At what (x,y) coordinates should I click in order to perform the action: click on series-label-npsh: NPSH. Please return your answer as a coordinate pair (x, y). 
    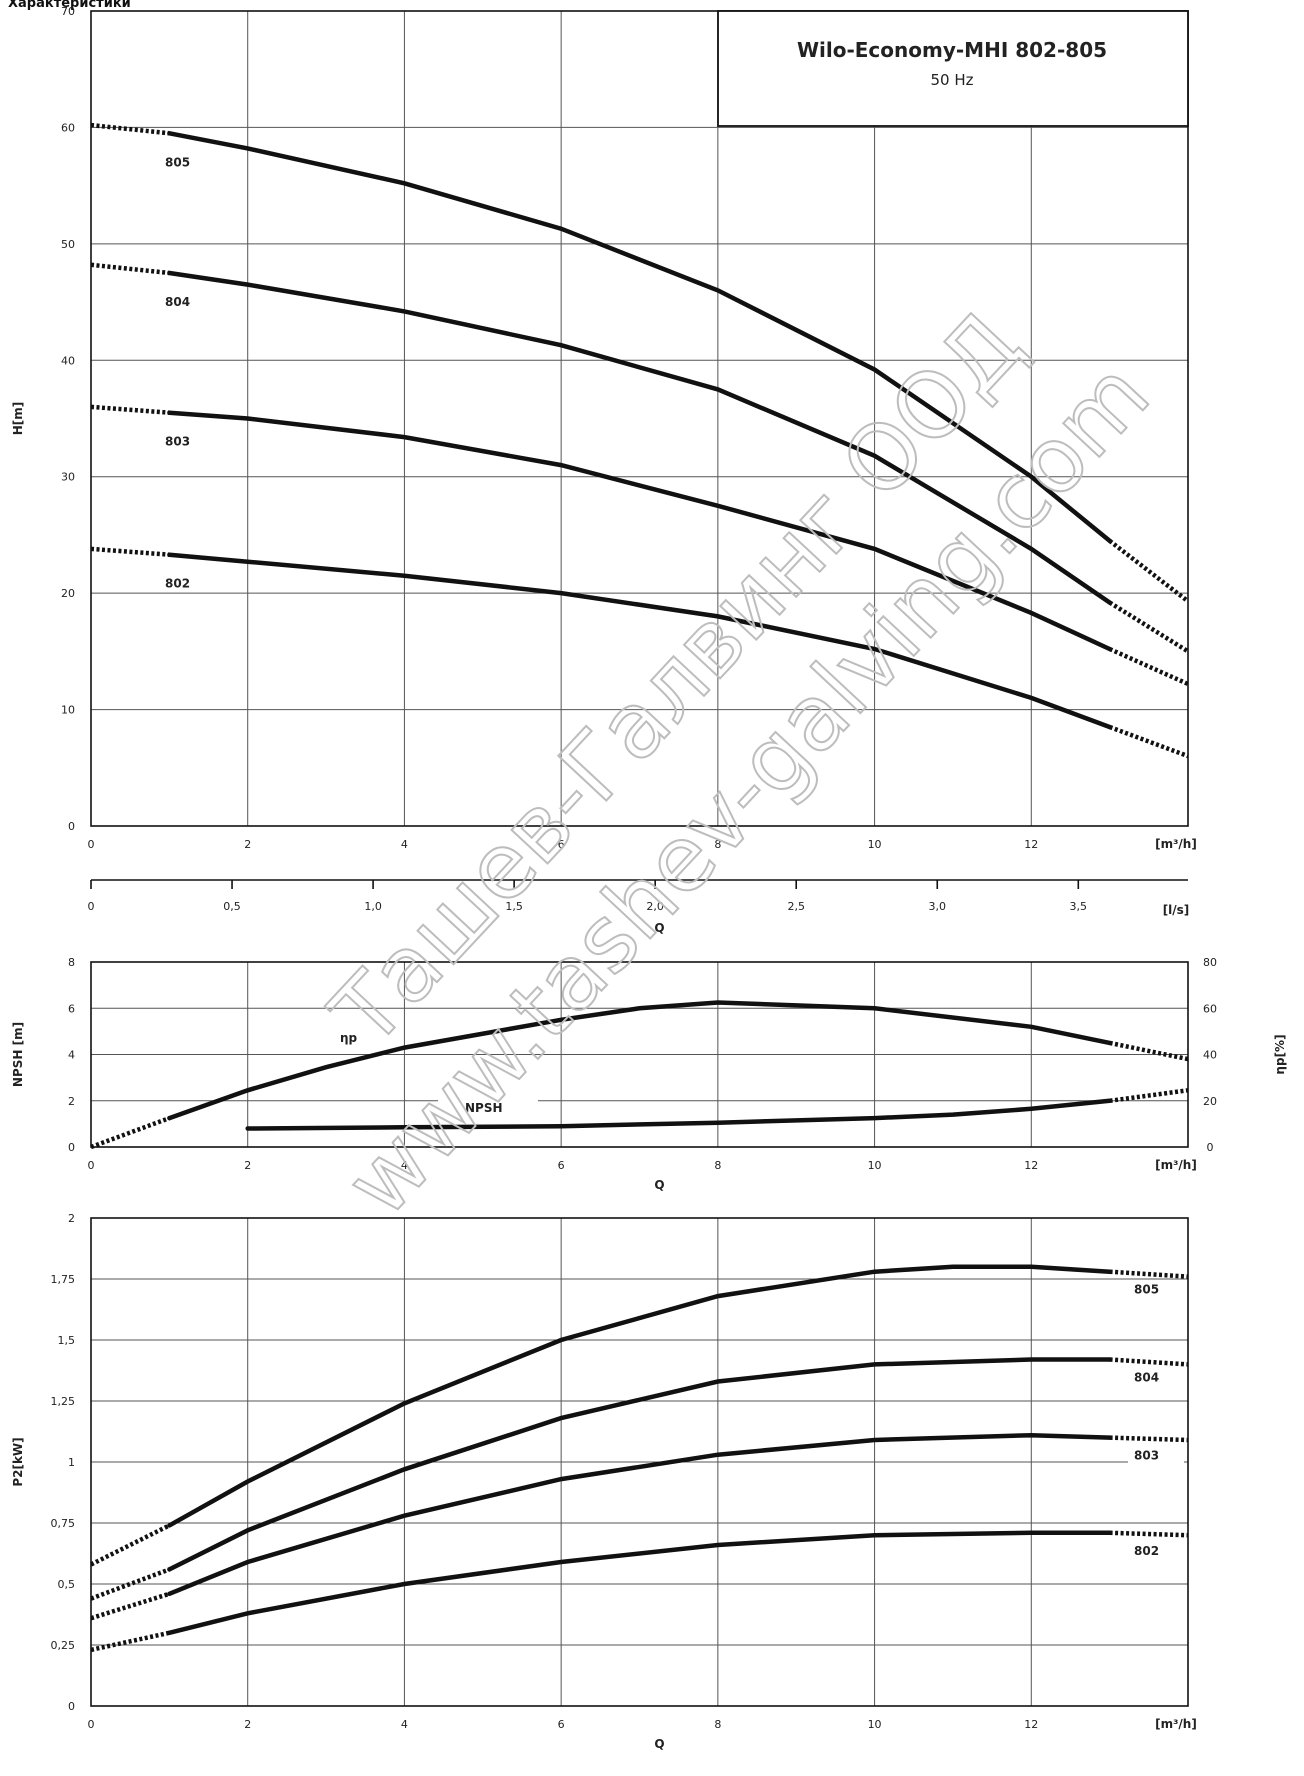
    Looking at the image, I should click on (484, 1108).